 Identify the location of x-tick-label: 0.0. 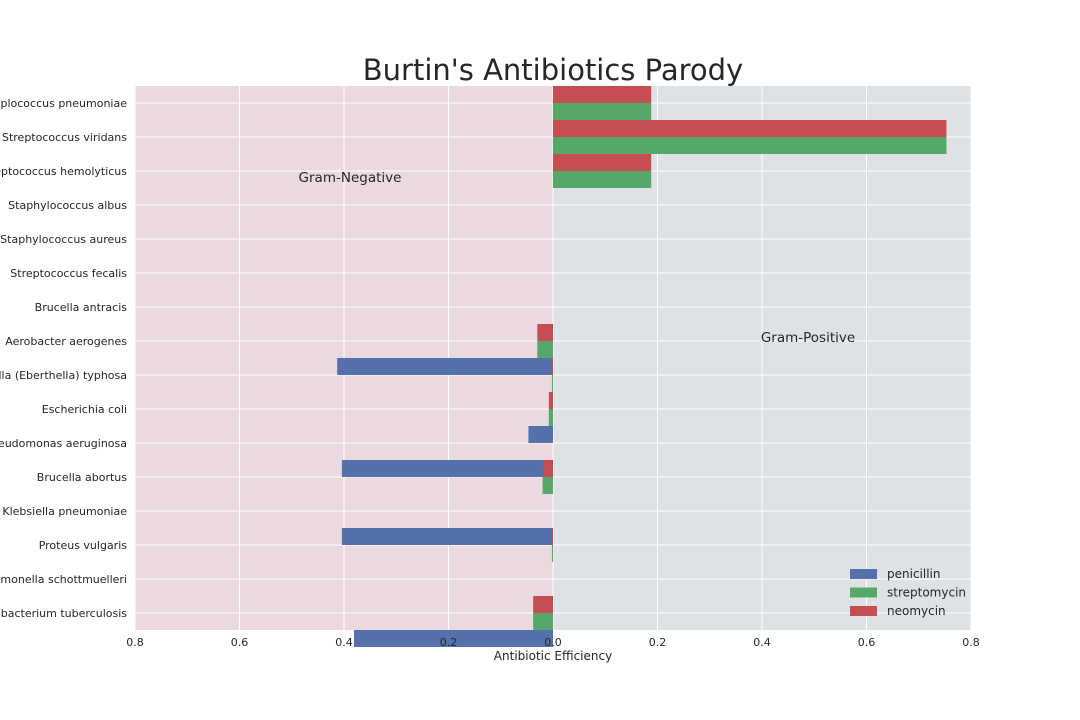
(553, 642).